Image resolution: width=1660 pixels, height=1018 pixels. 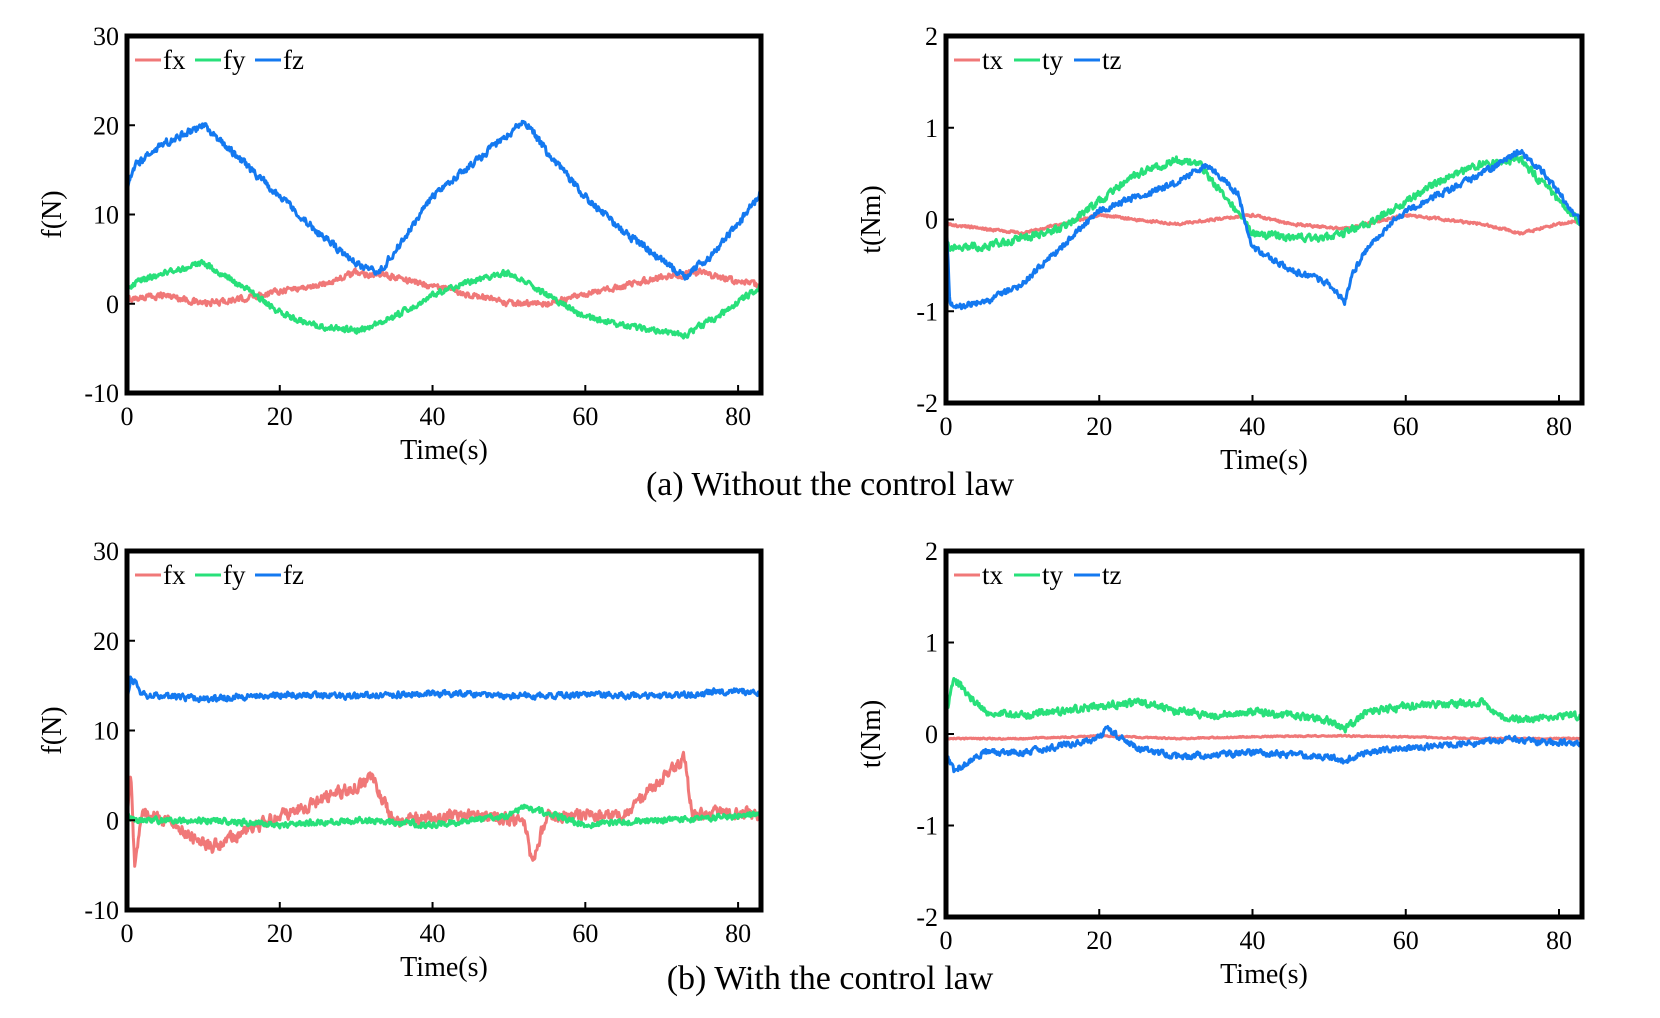 I want to click on series-line-fx, so click(x=444, y=809).